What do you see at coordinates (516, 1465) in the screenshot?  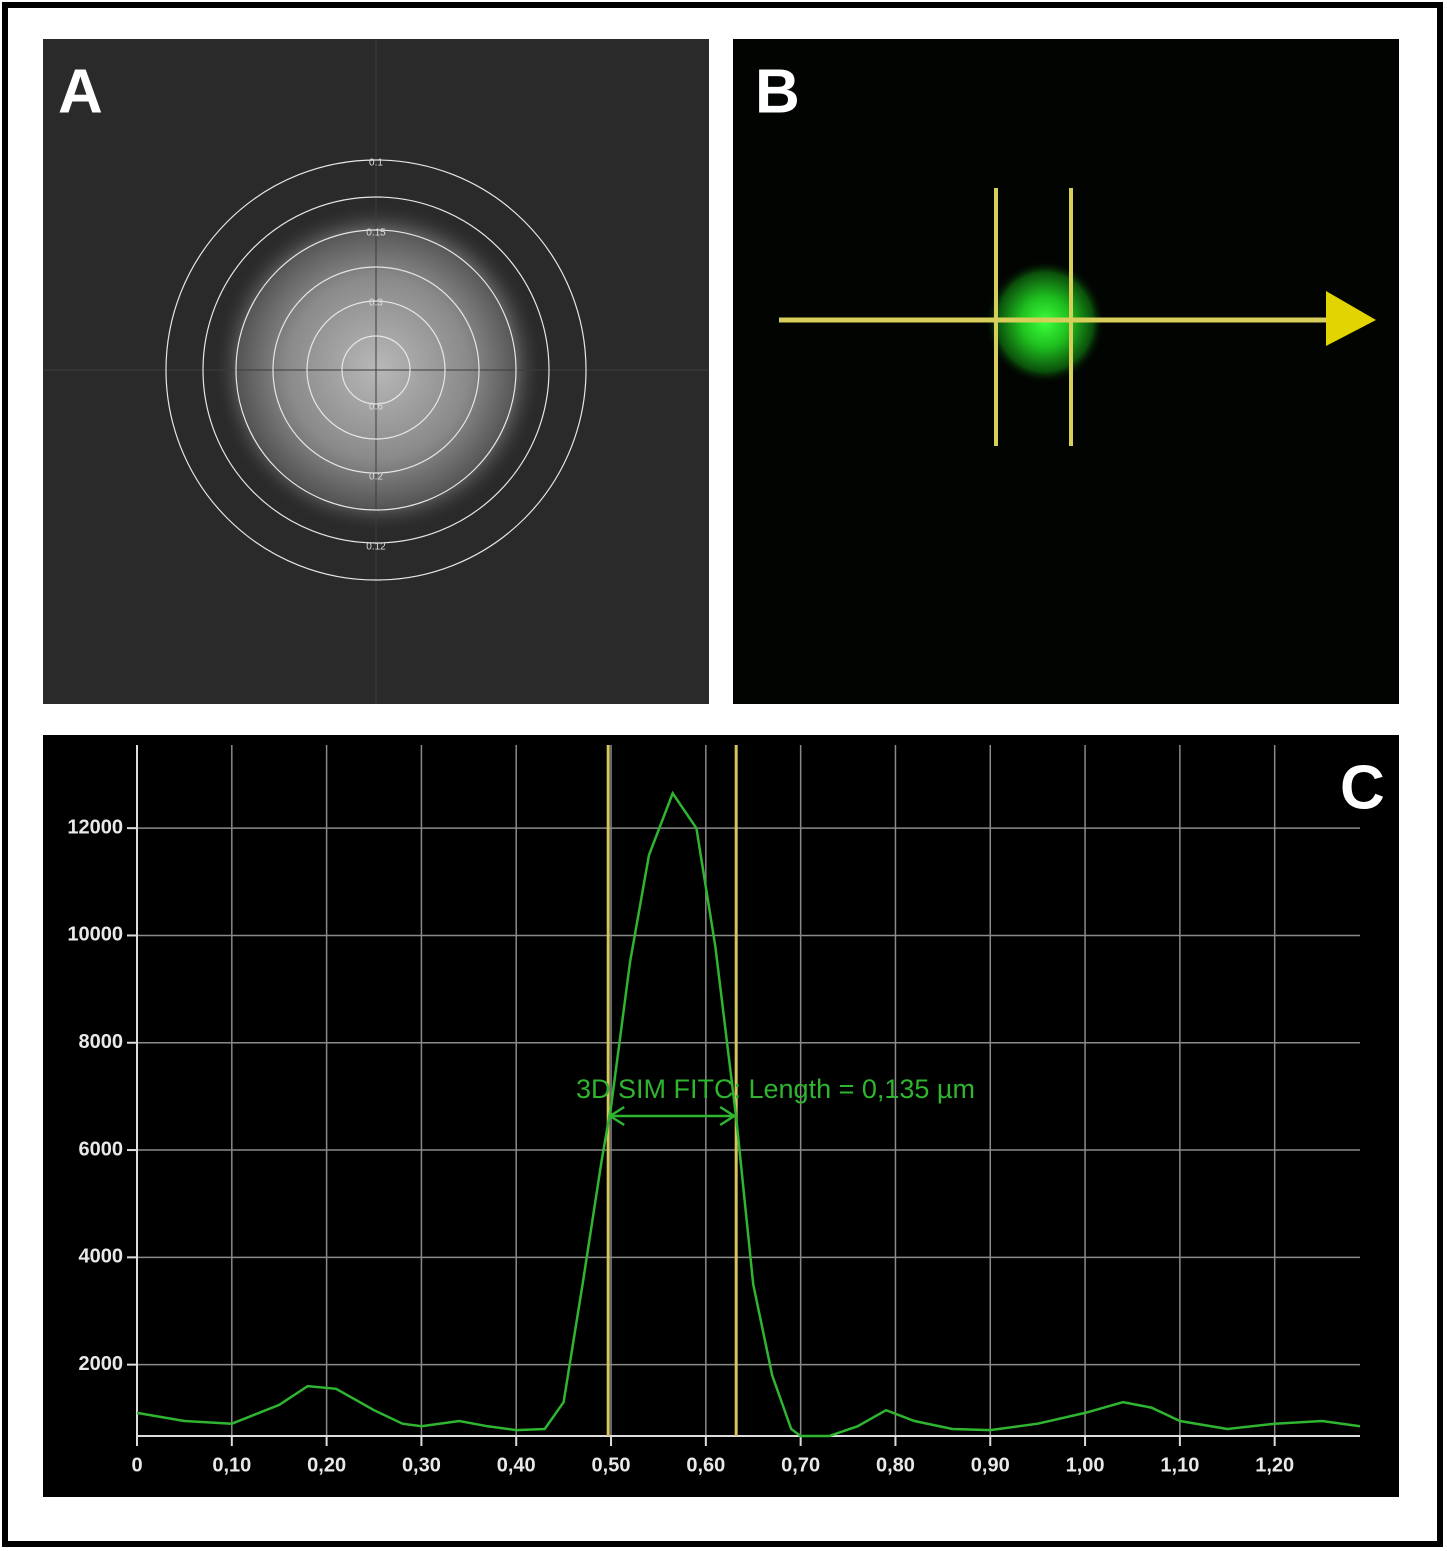 I see `x-tick-label: 0,40` at bounding box center [516, 1465].